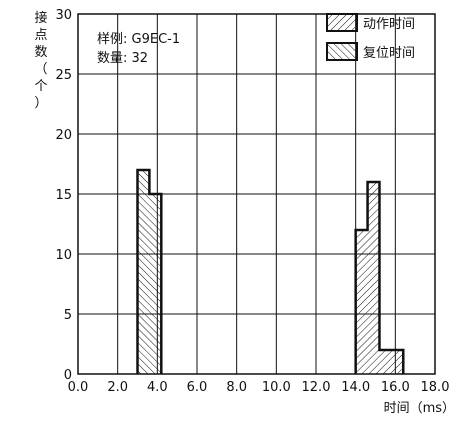 The height and width of the screenshot is (422, 465). I want to click on y-axis-label-char: 接, so click(40, 18).